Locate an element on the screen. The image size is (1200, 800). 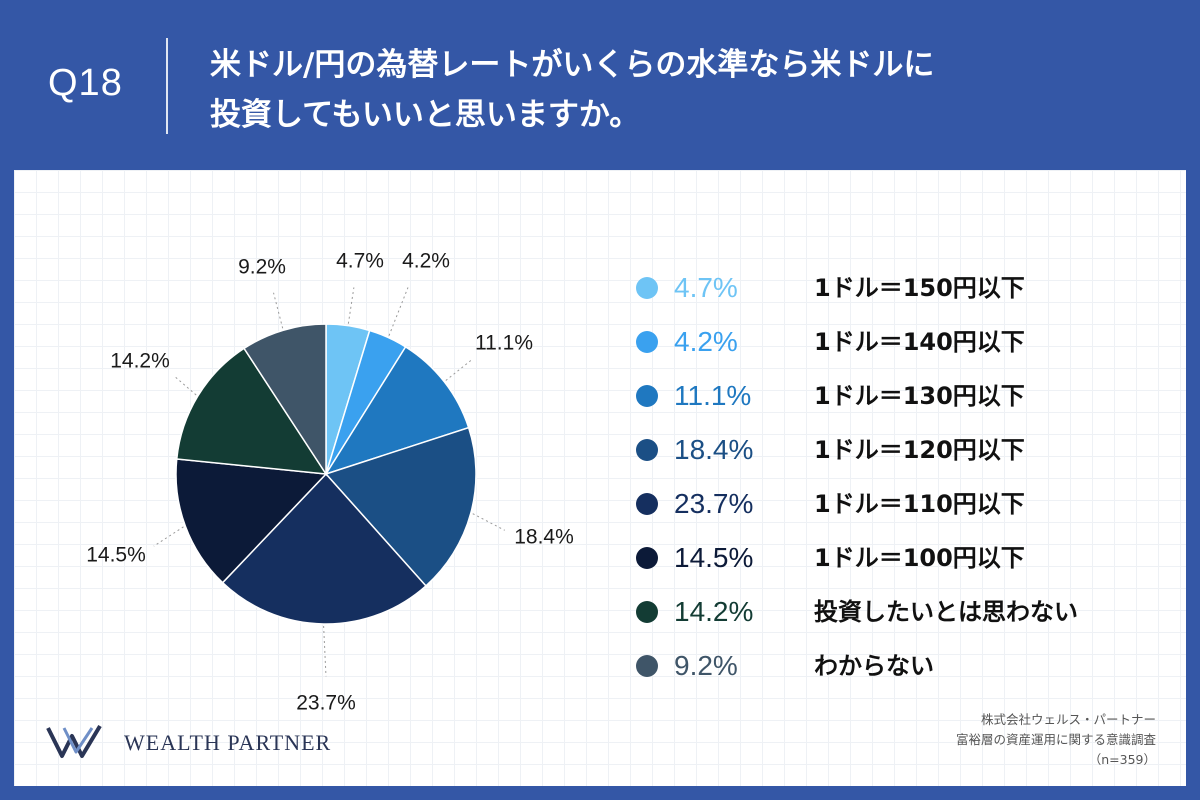
company-logo: WEALTH PARTNER is located at coordinates (206, 742).